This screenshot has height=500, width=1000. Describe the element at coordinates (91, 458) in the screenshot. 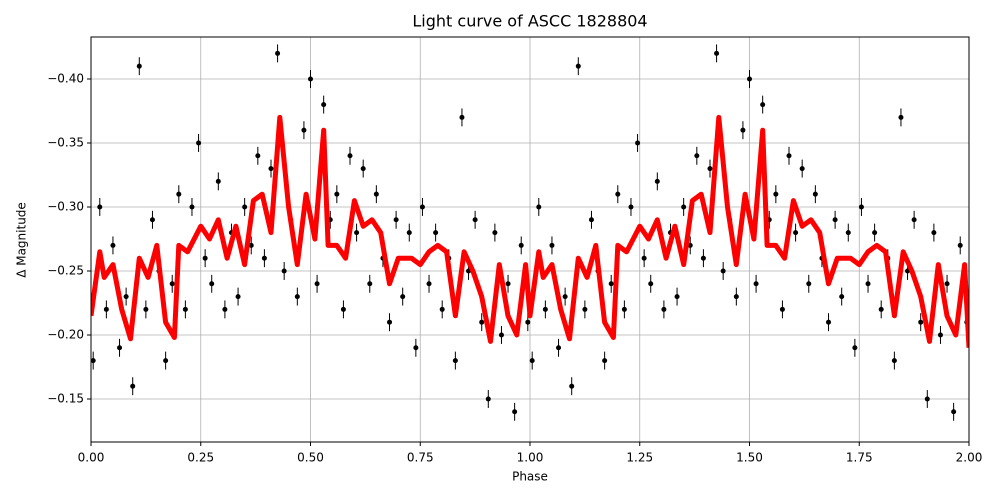

I see `x-tick-label: 0.00` at that location.